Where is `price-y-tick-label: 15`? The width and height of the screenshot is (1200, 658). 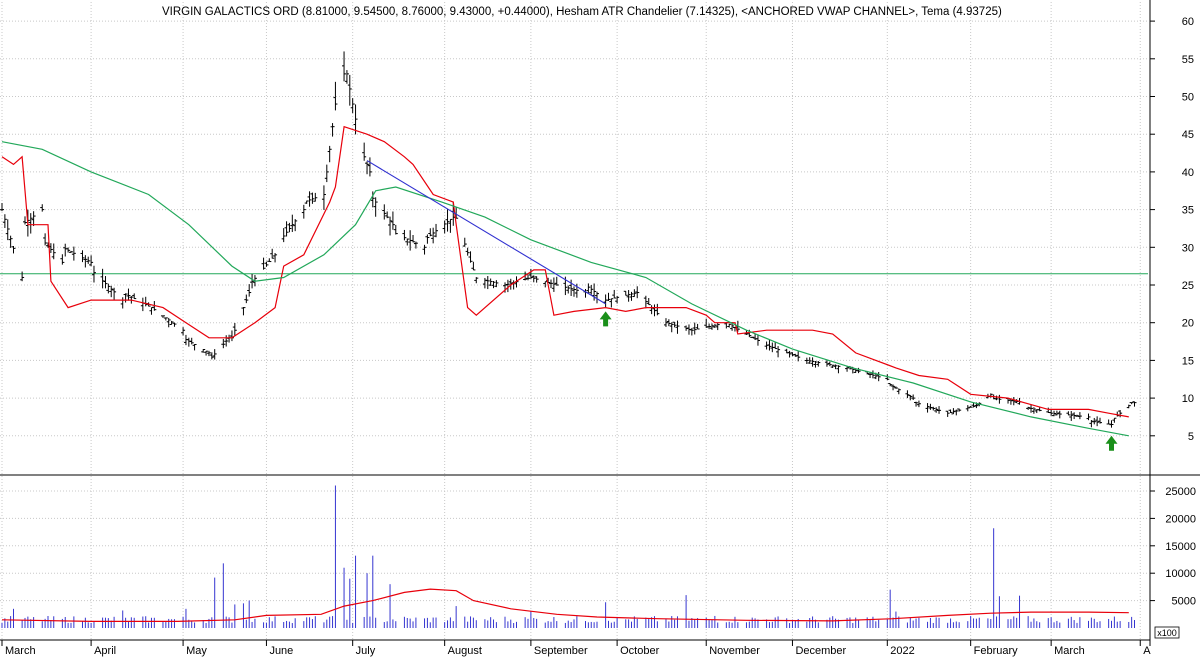 price-y-tick-label: 15 is located at coordinates (1188, 361).